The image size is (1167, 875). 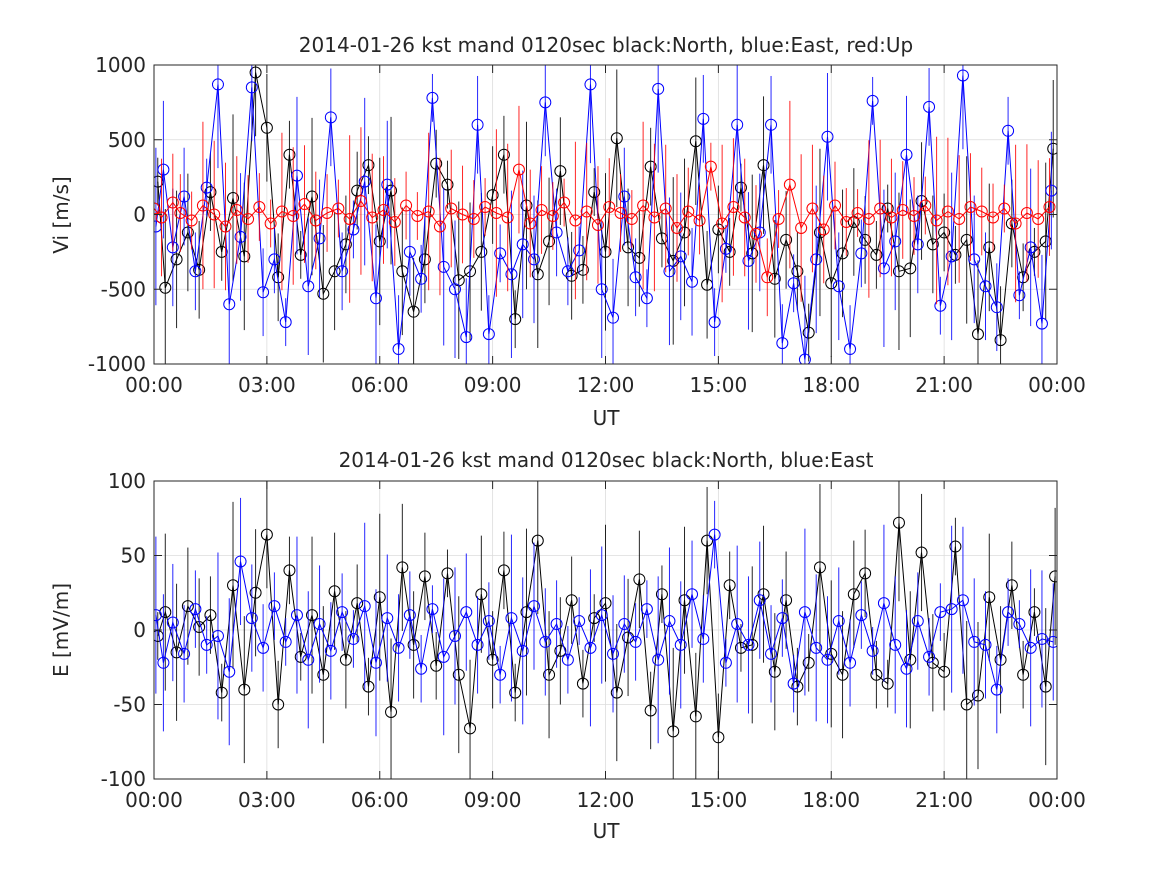 I want to click on y-tick-label: -50, so click(x=129, y=705).